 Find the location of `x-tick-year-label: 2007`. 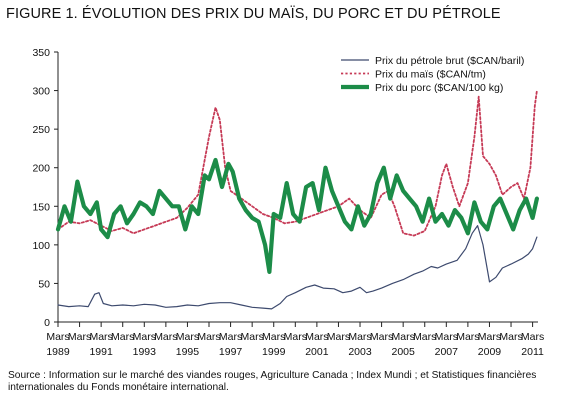

x-tick-year-label: 2007 is located at coordinates (447, 352).